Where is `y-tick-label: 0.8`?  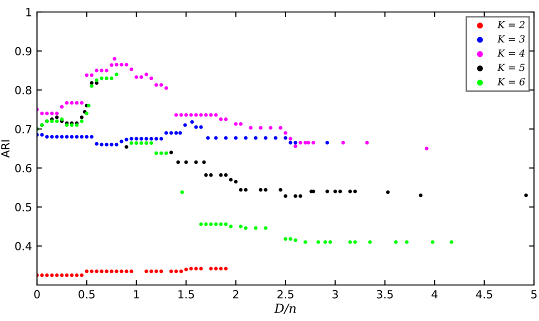 y-tick-label: 0.8 is located at coordinates (23, 90).